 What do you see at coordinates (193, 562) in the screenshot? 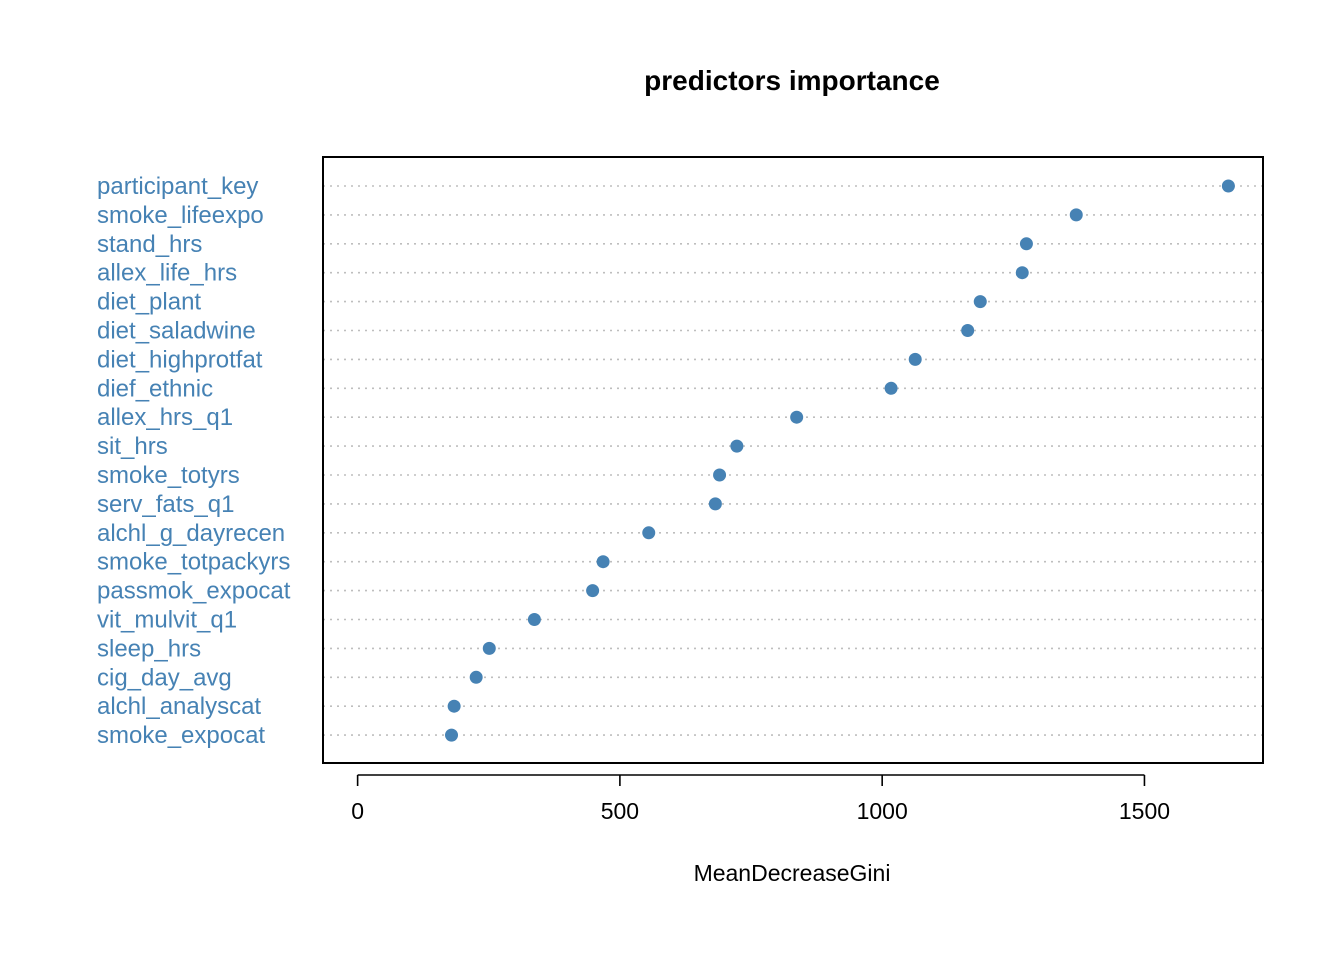
I see `category-label: smoke_totpackyrs` at bounding box center [193, 562].